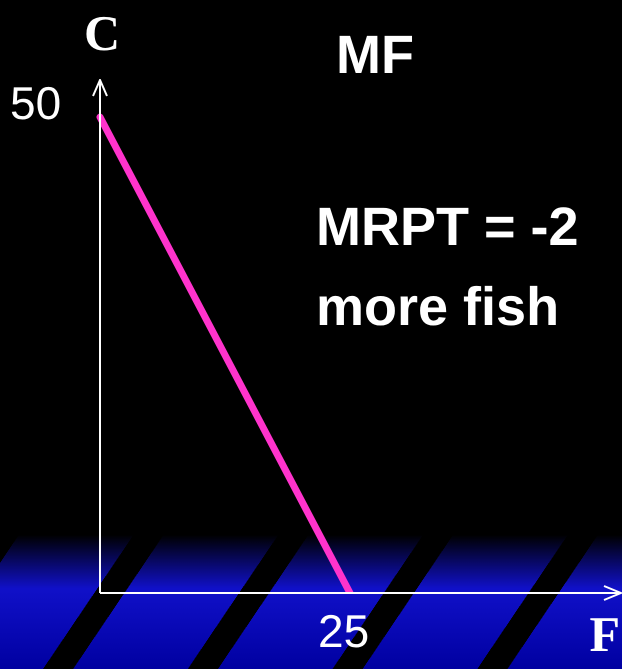  I want to click on annotation: more fish, so click(438, 307).